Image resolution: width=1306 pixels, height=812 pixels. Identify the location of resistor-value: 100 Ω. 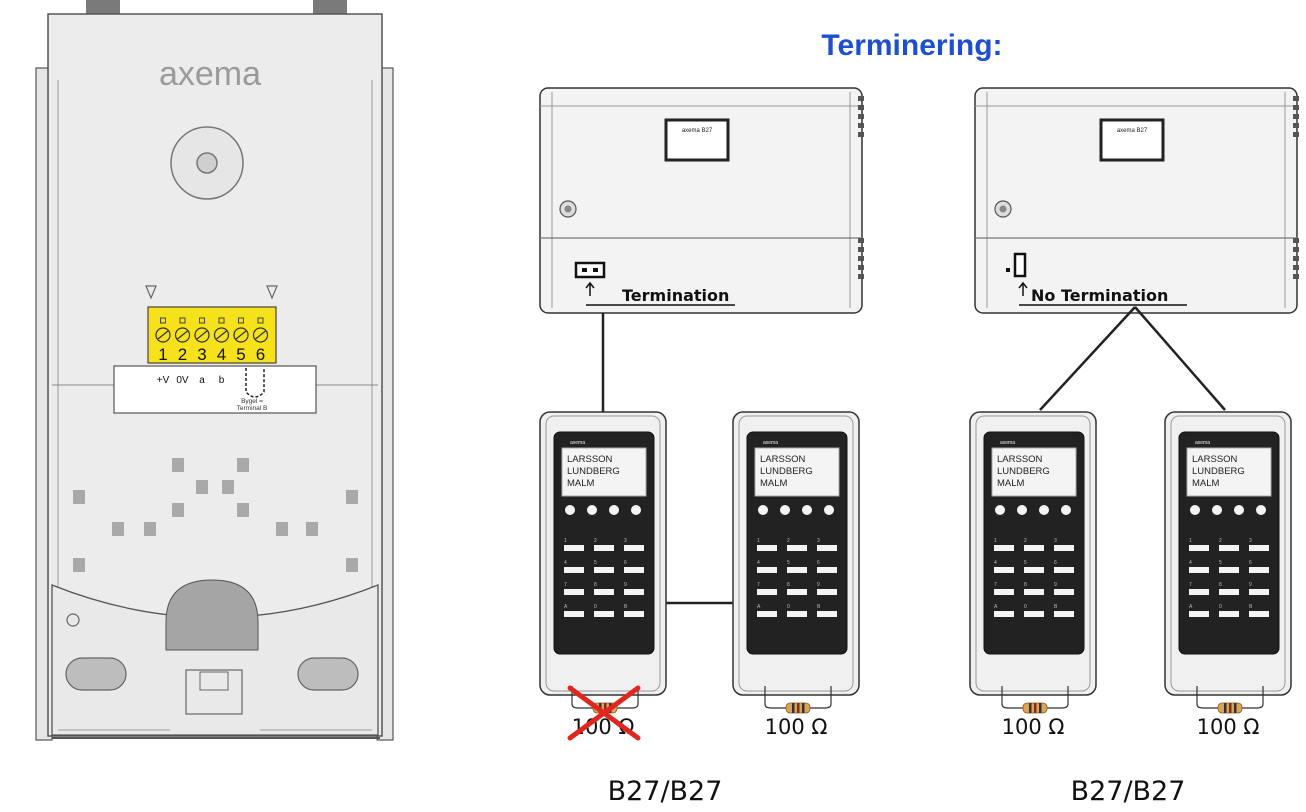
(1228, 727).